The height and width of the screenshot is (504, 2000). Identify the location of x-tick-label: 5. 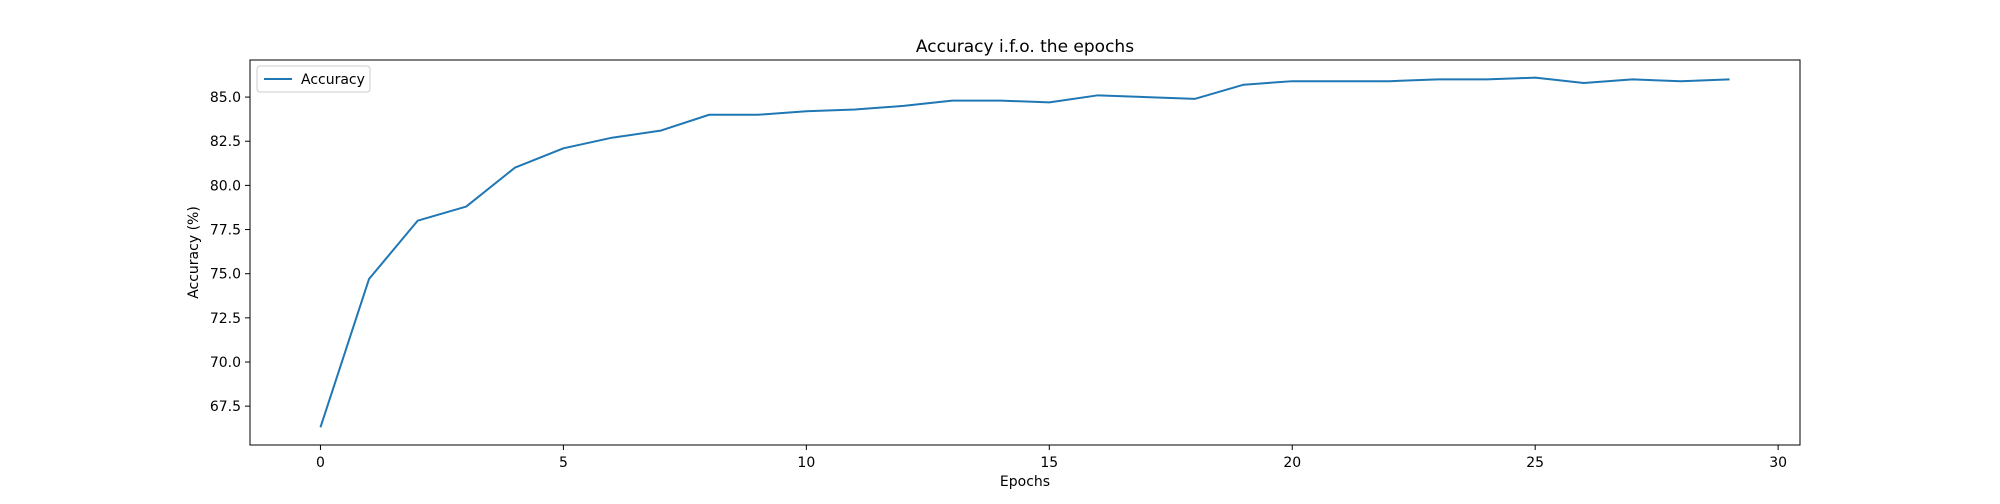
(563, 463).